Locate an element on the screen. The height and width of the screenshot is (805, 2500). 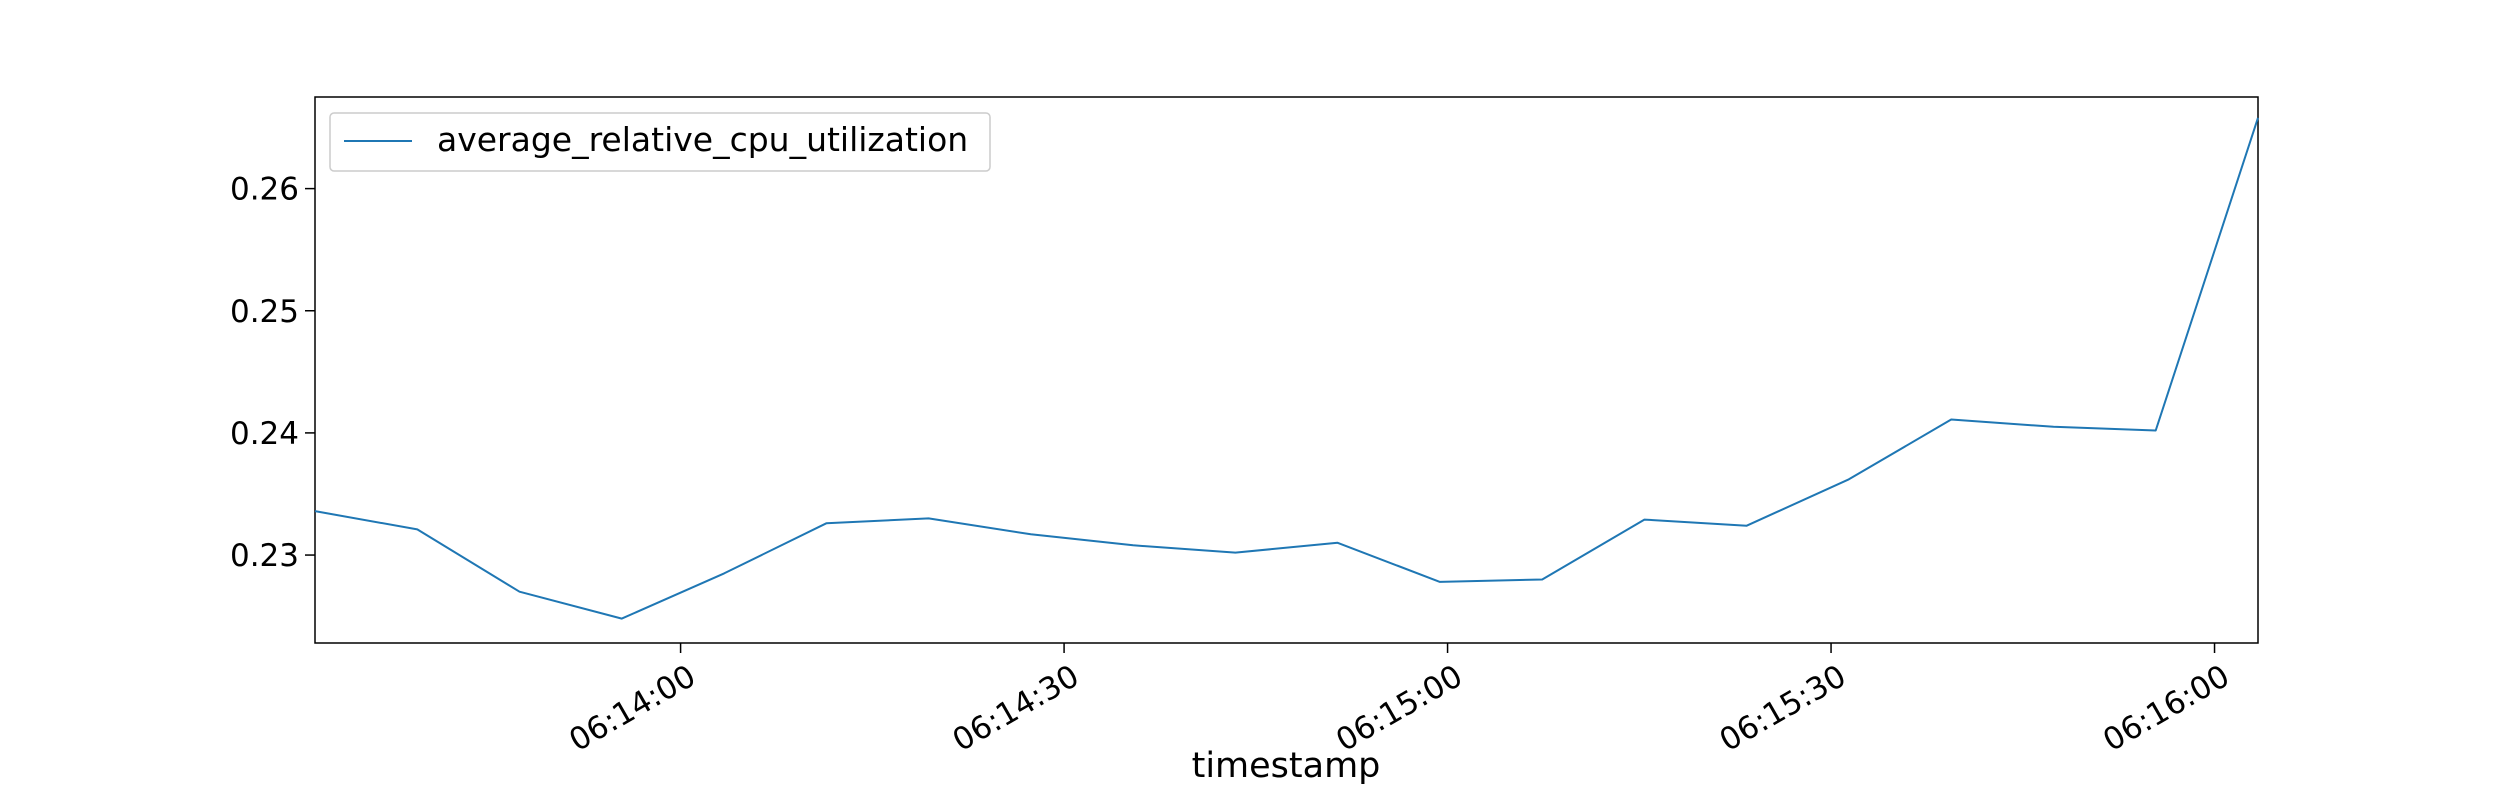
x-axis-label: timestamp is located at coordinates (1286, 766).